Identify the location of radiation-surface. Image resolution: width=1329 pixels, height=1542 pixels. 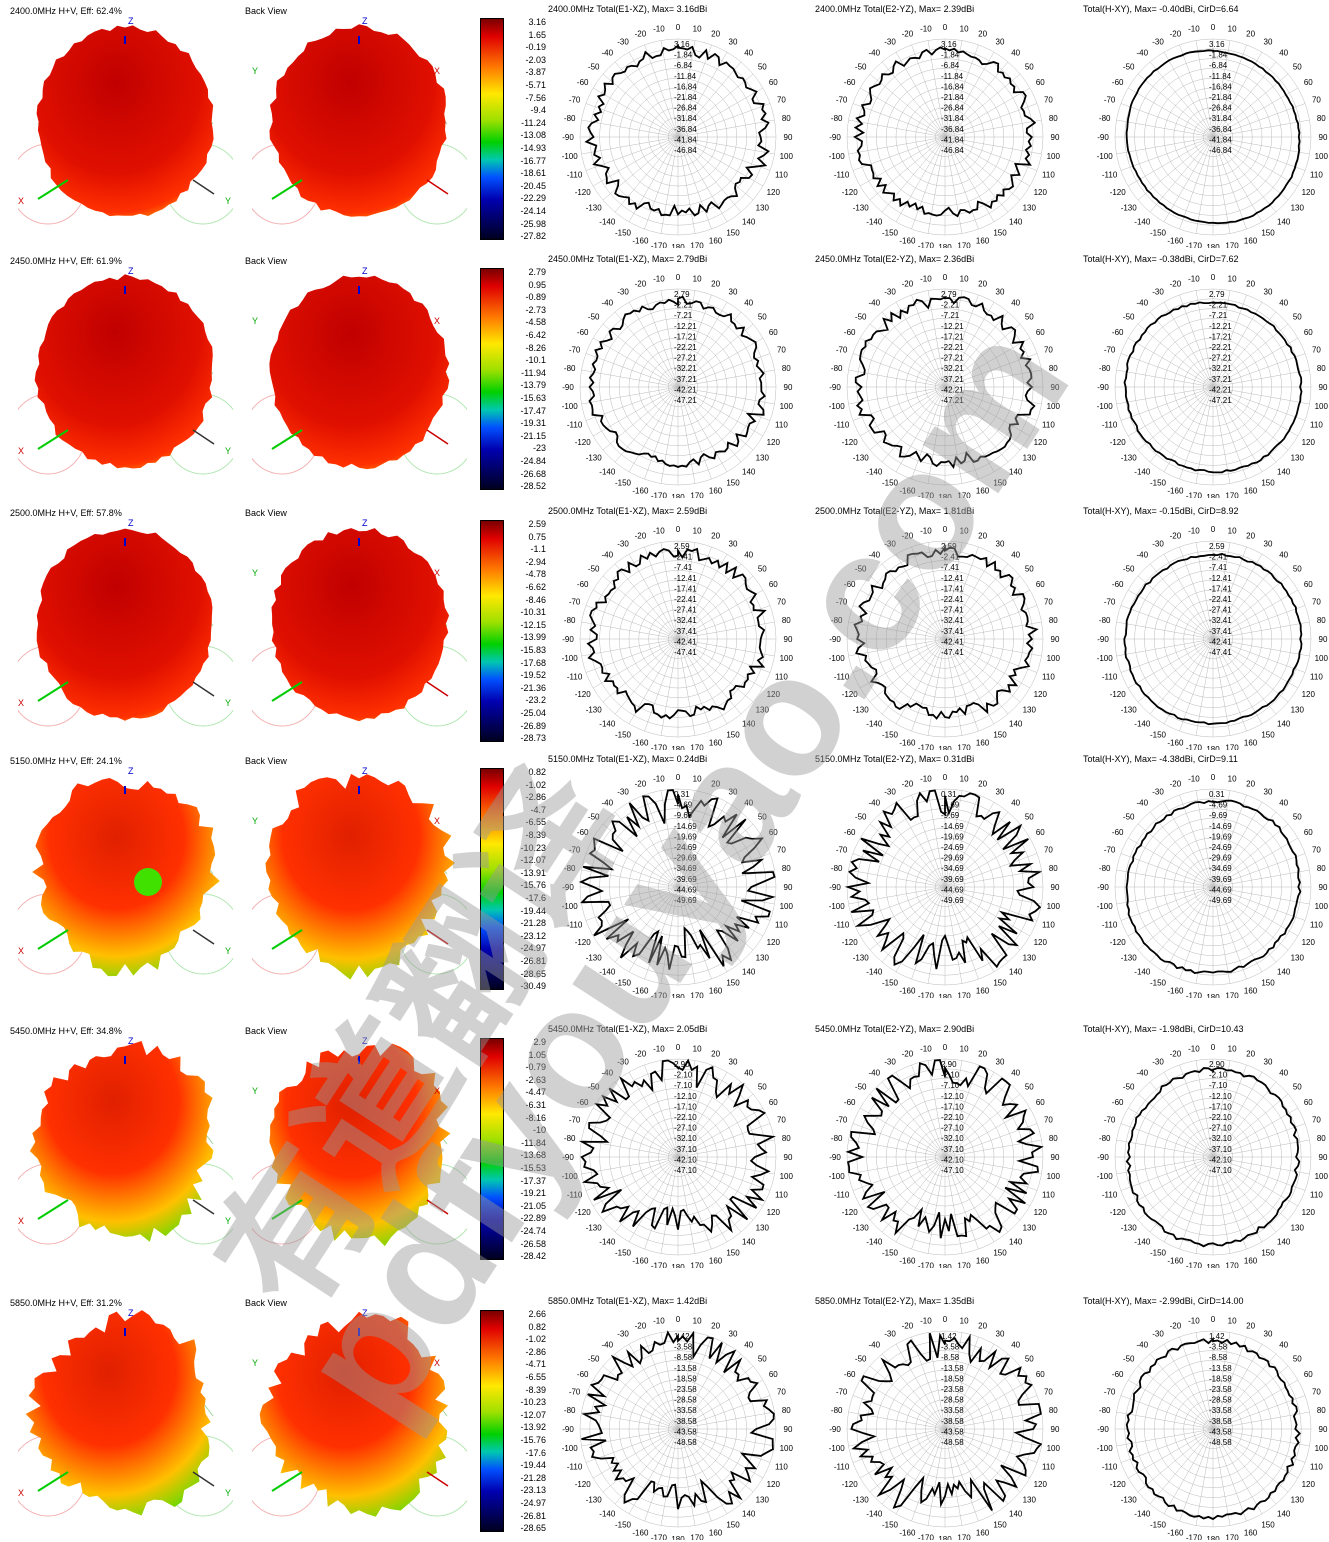
(118, 1413).